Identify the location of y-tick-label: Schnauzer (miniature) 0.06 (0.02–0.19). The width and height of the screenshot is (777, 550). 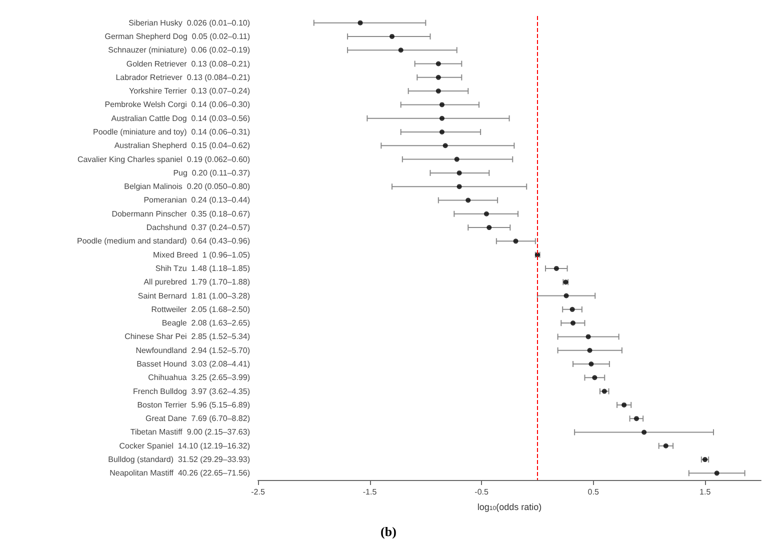
(179, 50).